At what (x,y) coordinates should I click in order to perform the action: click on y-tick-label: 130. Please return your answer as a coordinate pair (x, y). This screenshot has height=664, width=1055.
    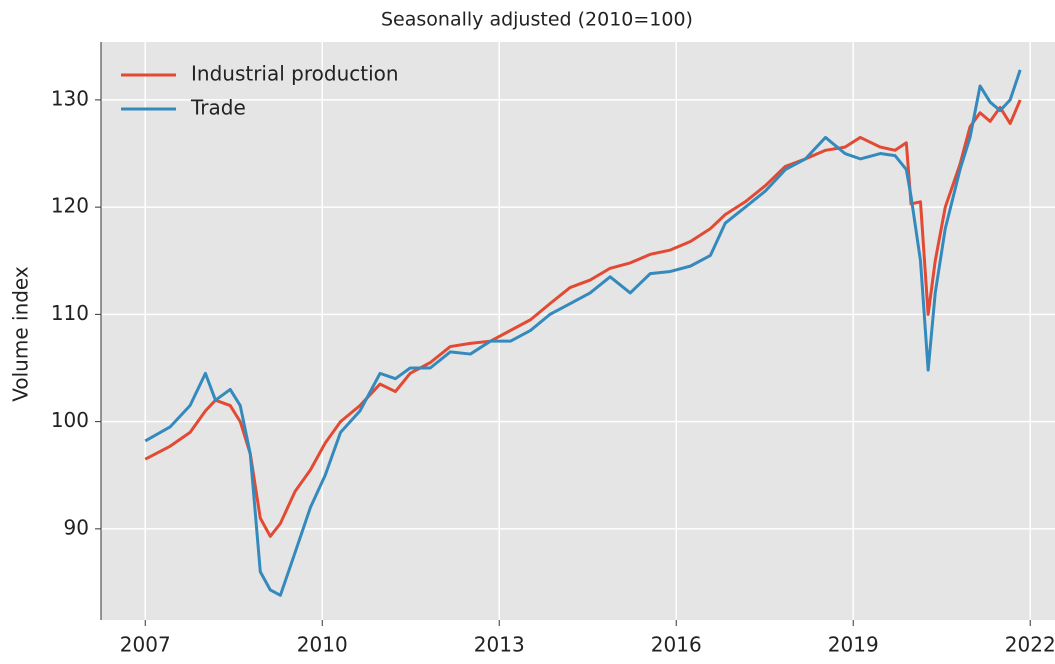
    Looking at the image, I should click on (70, 98).